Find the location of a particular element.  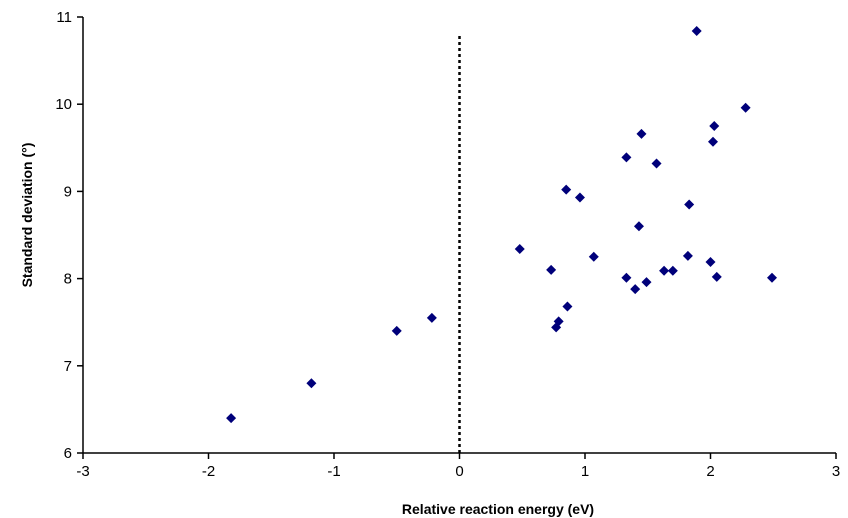

y-tick-label: 6 is located at coordinates (68, 453).